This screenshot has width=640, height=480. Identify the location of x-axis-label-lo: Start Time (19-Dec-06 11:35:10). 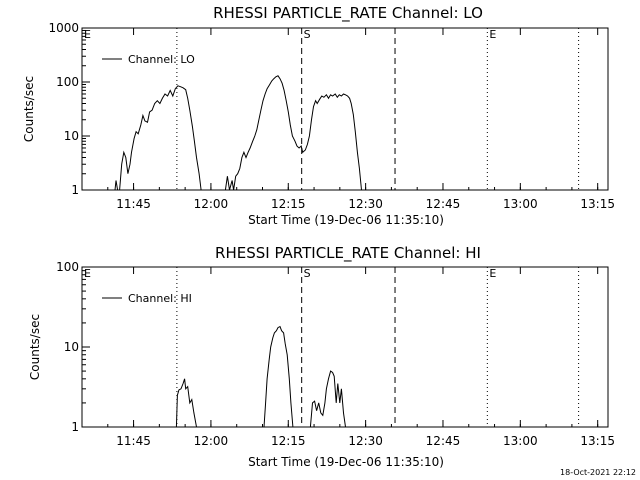
(346, 220).